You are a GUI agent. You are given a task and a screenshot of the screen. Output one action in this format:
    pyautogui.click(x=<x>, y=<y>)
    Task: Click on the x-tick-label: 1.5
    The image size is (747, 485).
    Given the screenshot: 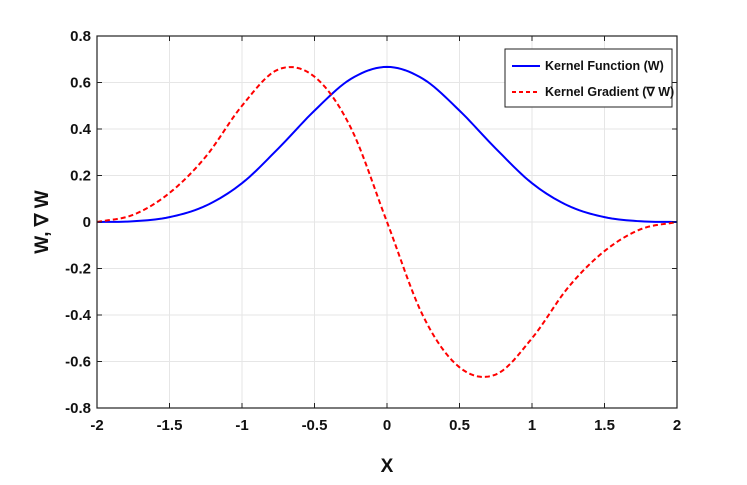 What is the action you would take?
    pyautogui.click(x=604, y=425)
    